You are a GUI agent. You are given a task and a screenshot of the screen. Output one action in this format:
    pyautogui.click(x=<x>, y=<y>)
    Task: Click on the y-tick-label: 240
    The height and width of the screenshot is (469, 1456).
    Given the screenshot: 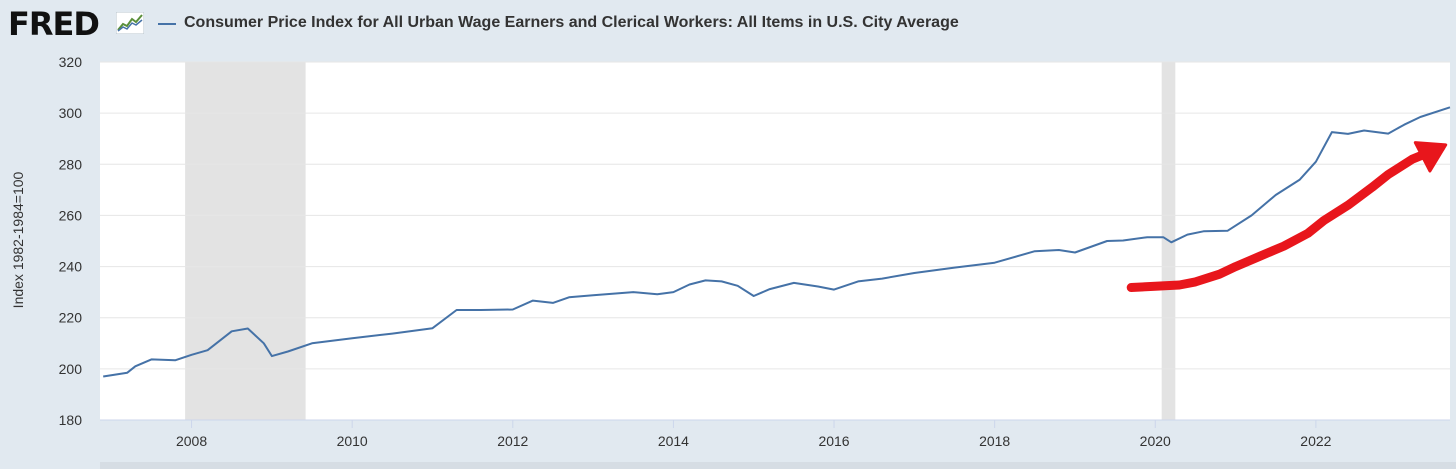 What is the action you would take?
    pyautogui.click(x=71, y=267)
    